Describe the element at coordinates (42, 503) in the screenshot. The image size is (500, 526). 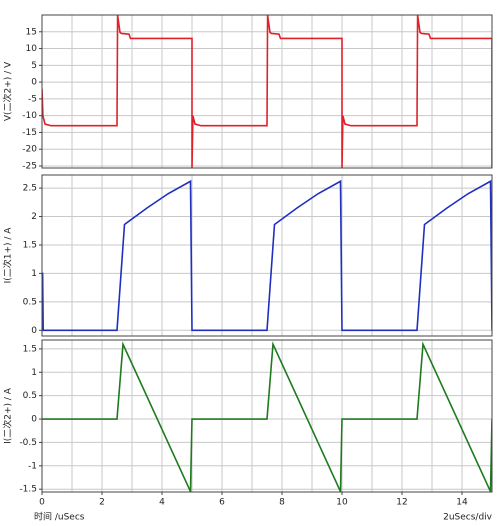
I see `x-tick-label: 0` at that location.